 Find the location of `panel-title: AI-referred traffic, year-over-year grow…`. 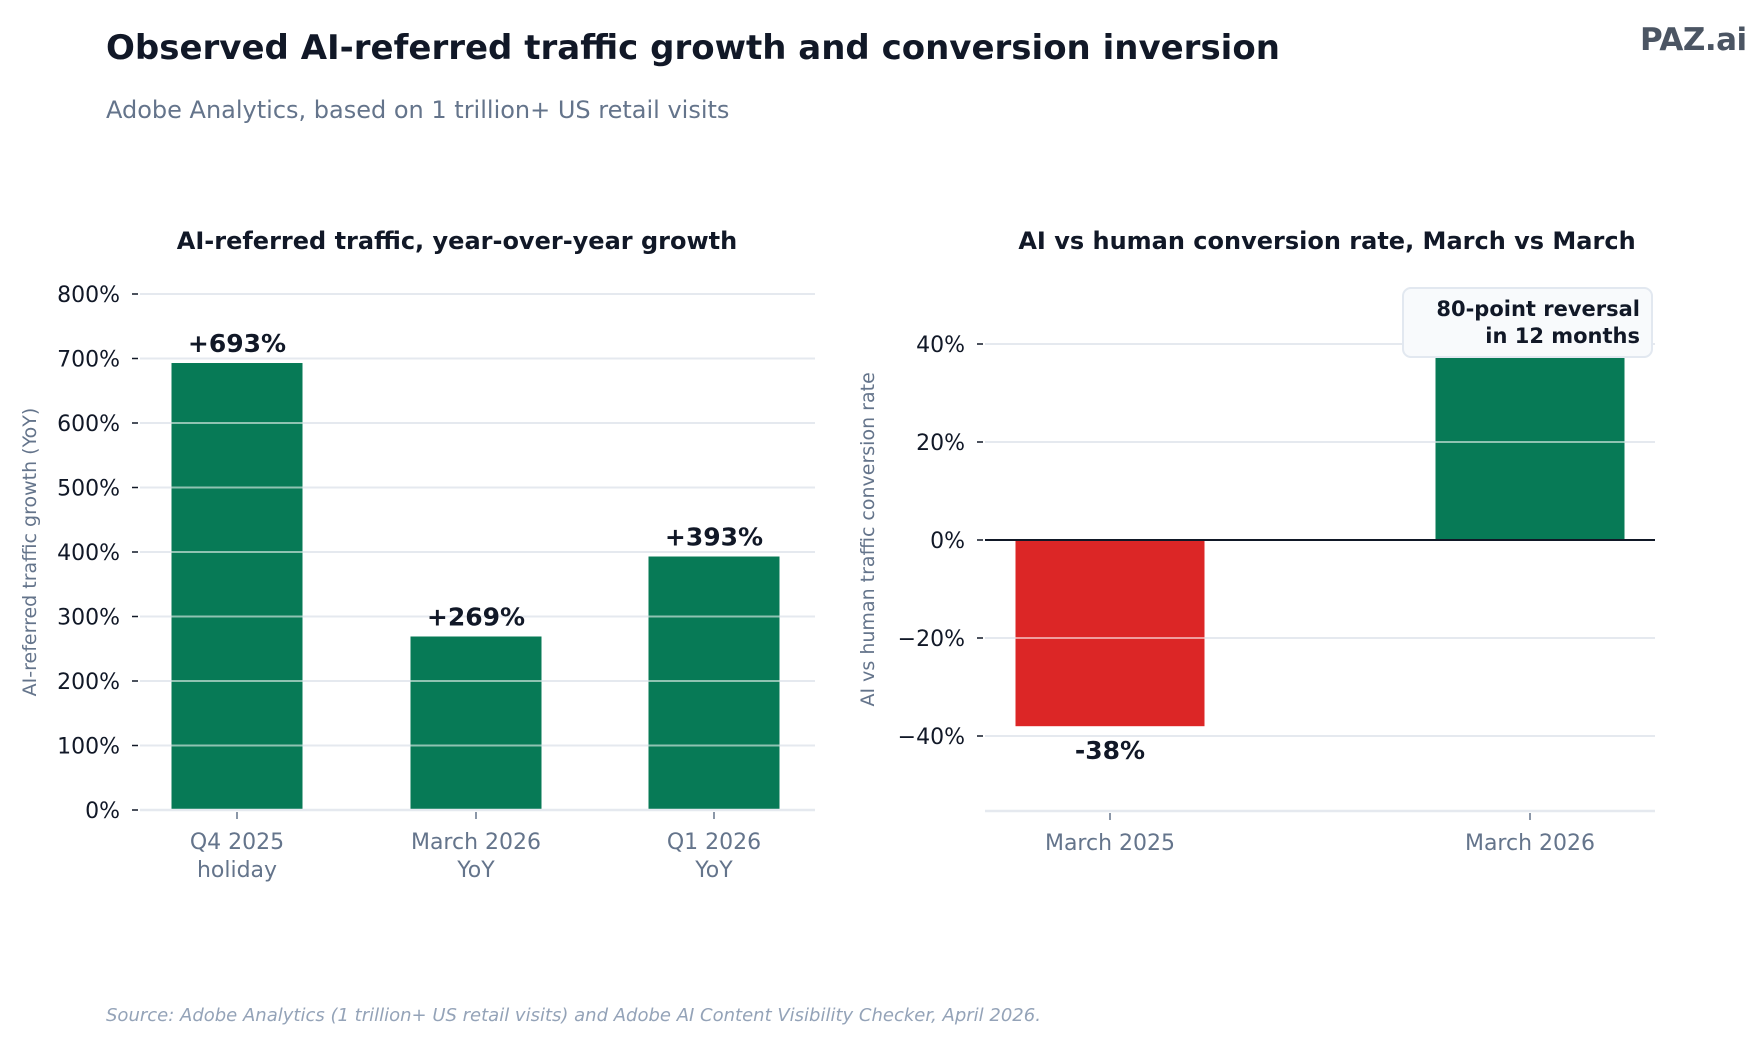

panel-title: AI-referred traffic, year-over-year grow… is located at coordinates (457, 241).